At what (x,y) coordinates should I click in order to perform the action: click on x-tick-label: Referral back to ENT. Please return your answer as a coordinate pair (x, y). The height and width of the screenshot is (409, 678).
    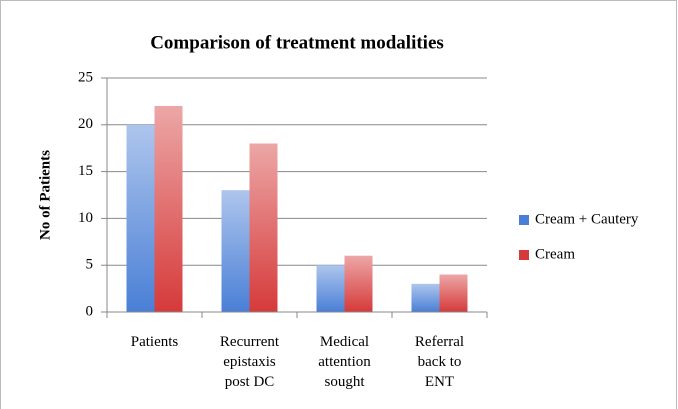
    Looking at the image, I should click on (439, 362).